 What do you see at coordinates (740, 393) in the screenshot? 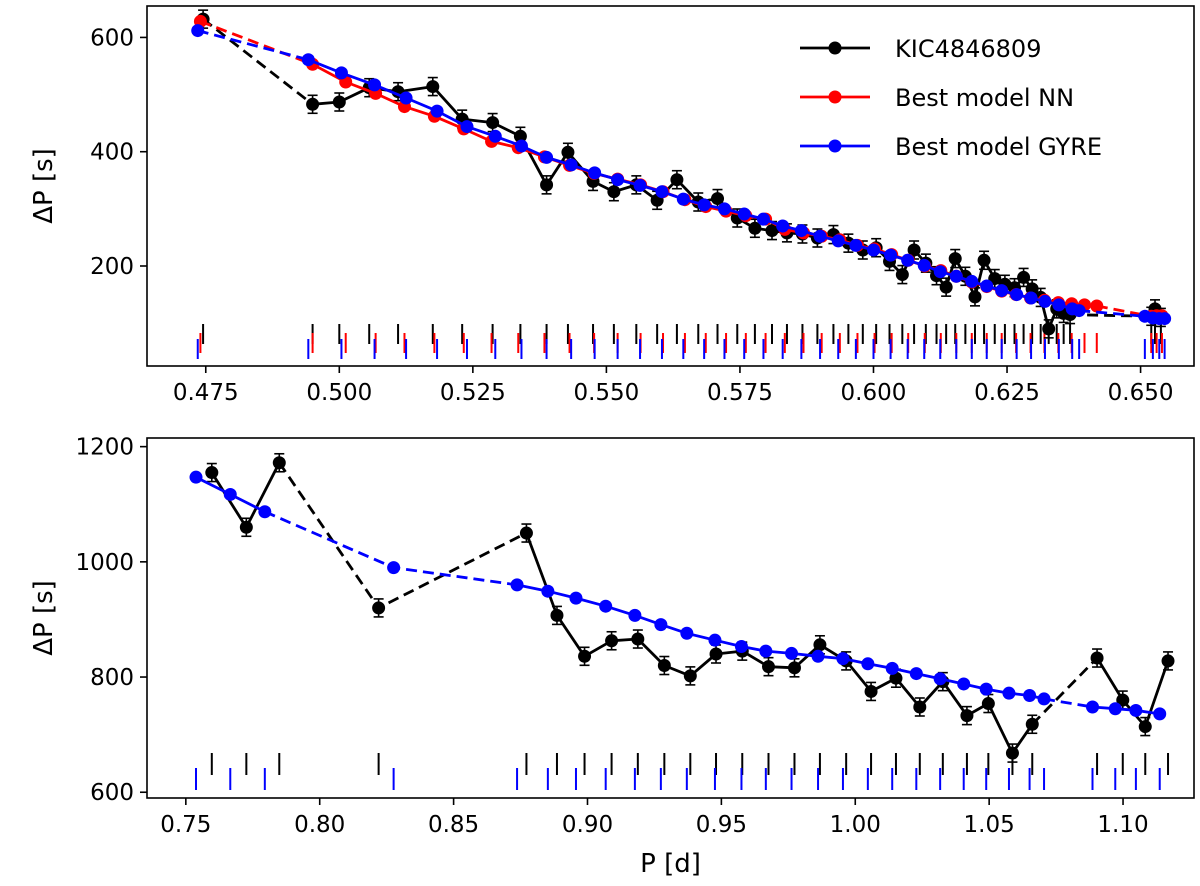
I see `top-x-tick-label: 0.575` at bounding box center [740, 393].